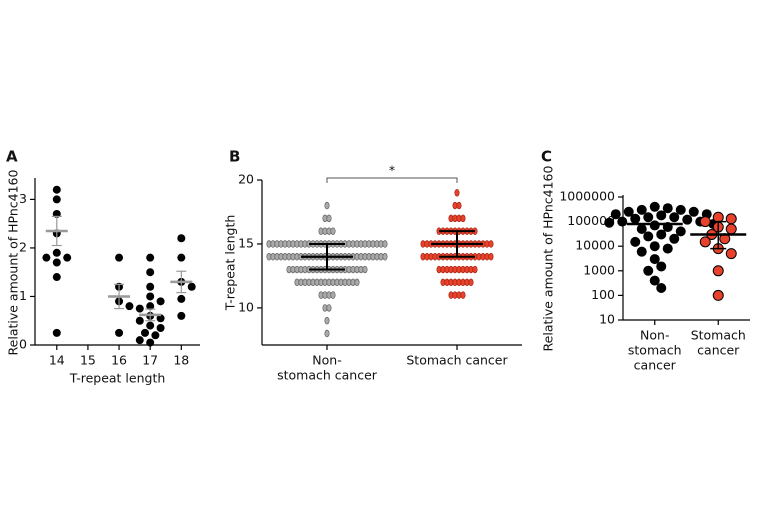  I want to click on significance-label: *, so click(392, 170).